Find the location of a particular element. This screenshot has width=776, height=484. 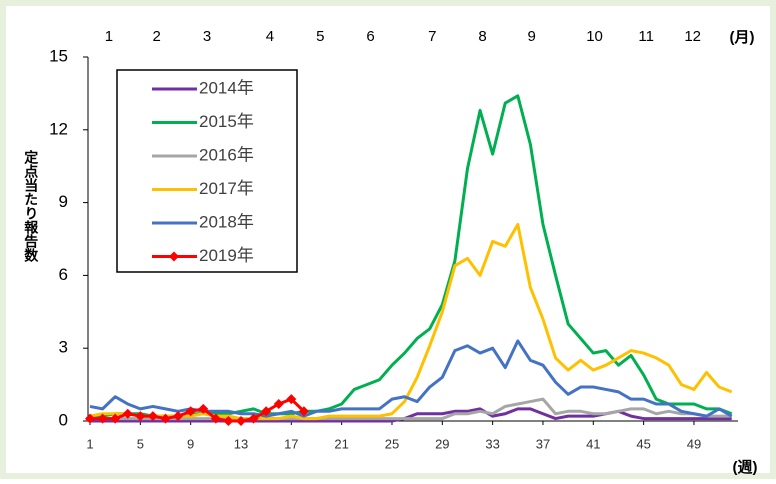

month-label: 5 is located at coordinates (320, 36).